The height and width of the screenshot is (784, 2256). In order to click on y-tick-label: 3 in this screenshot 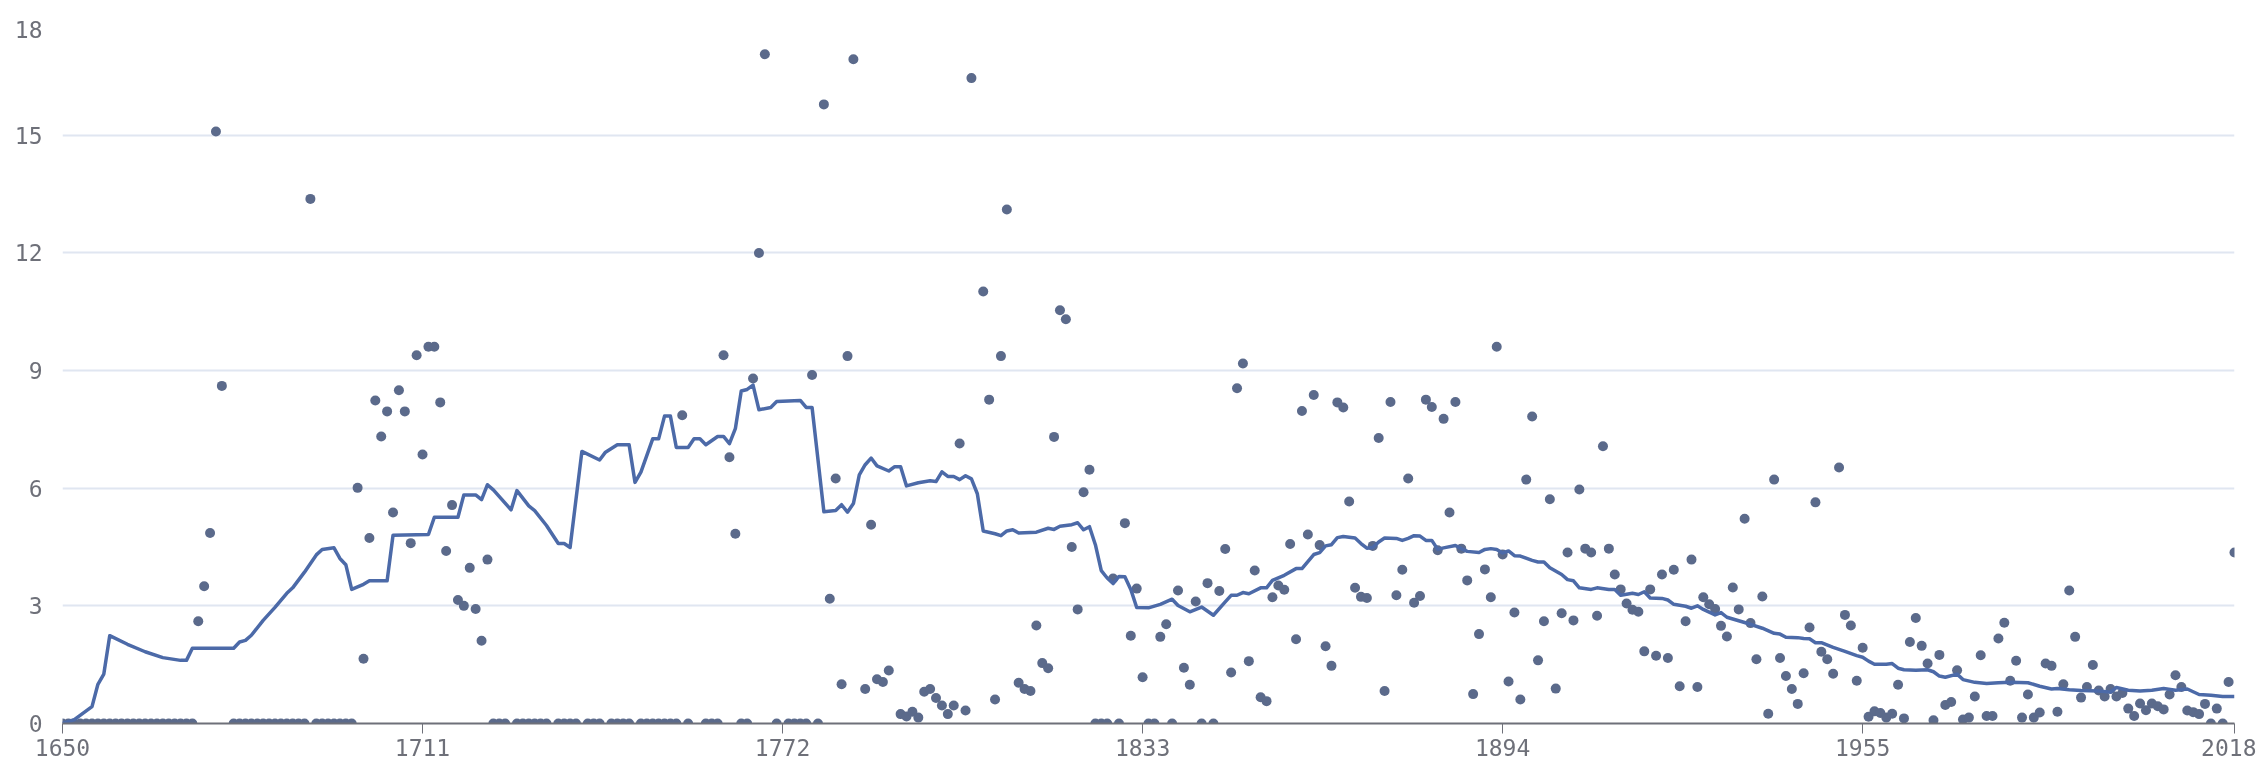, I will do `click(35, 606)`.